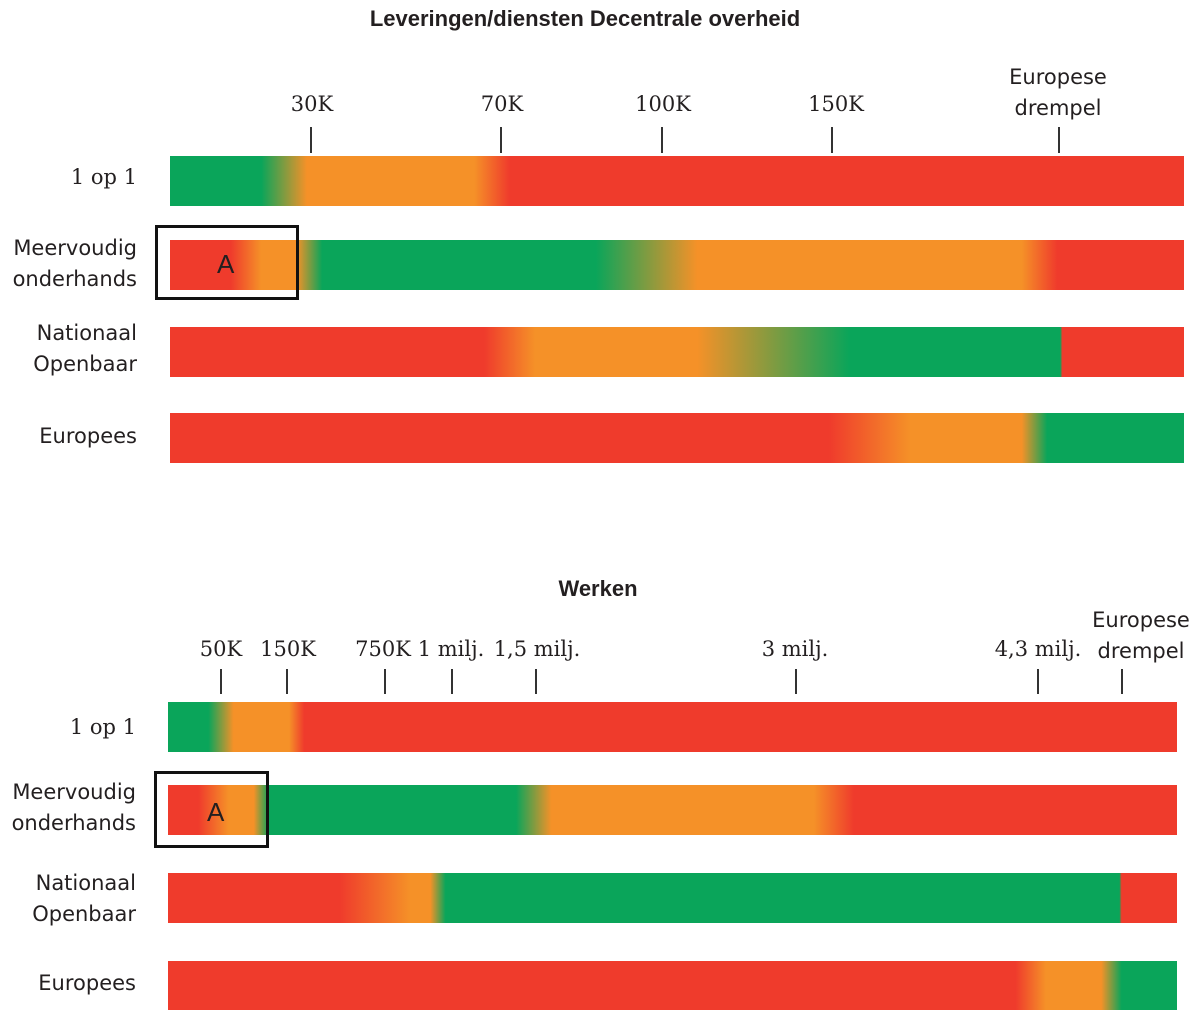 The width and height of the screenshot is (1199, 1010). What do you see at coordinates (288, 649) in the screenshot?
I see `bottom-tick-label-150k: 150K` at bounding box center [288, 649].